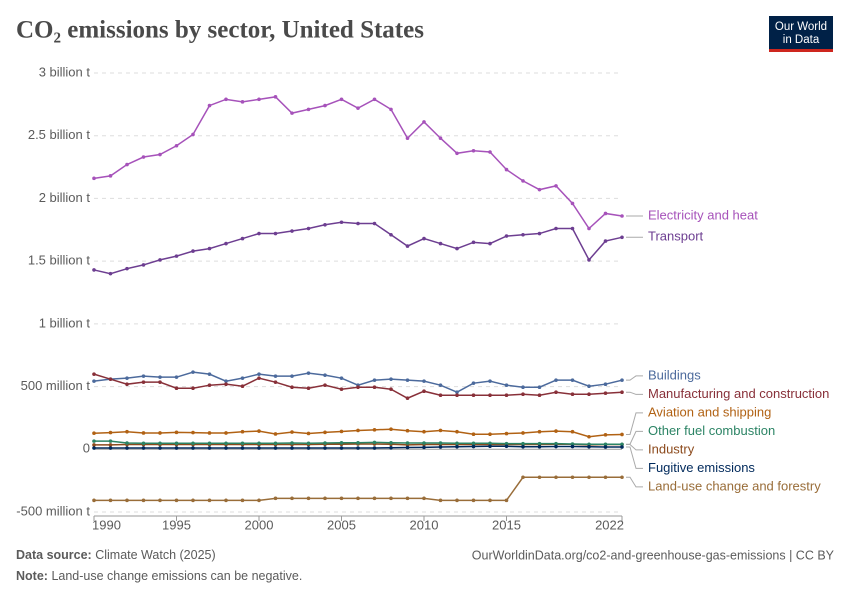 The height and width of the screenshot is (600, 850). I want to click on logo: Our World in Data, so click(801, 34).